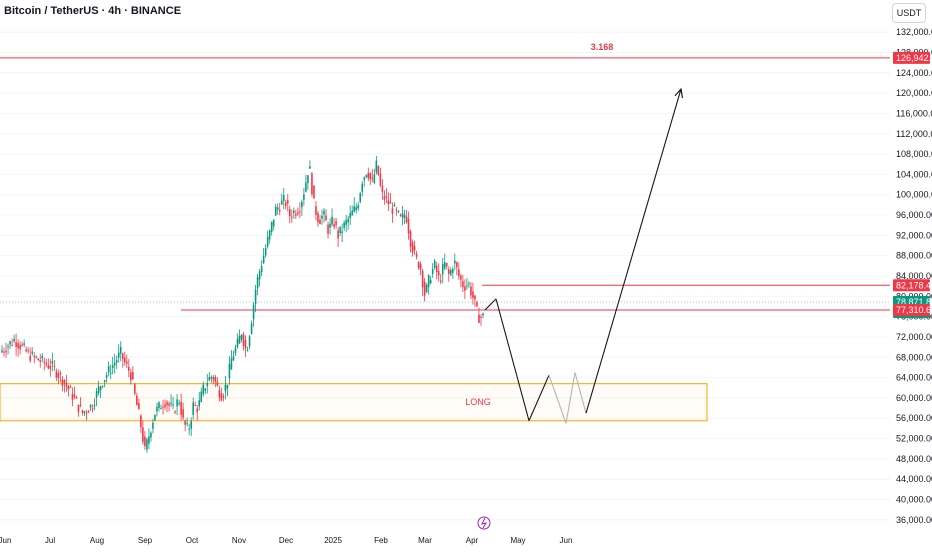 The width and height of the screenshot is (932, 555). I want to click on price-tick-label: 48,000.00, so click(914, 459).